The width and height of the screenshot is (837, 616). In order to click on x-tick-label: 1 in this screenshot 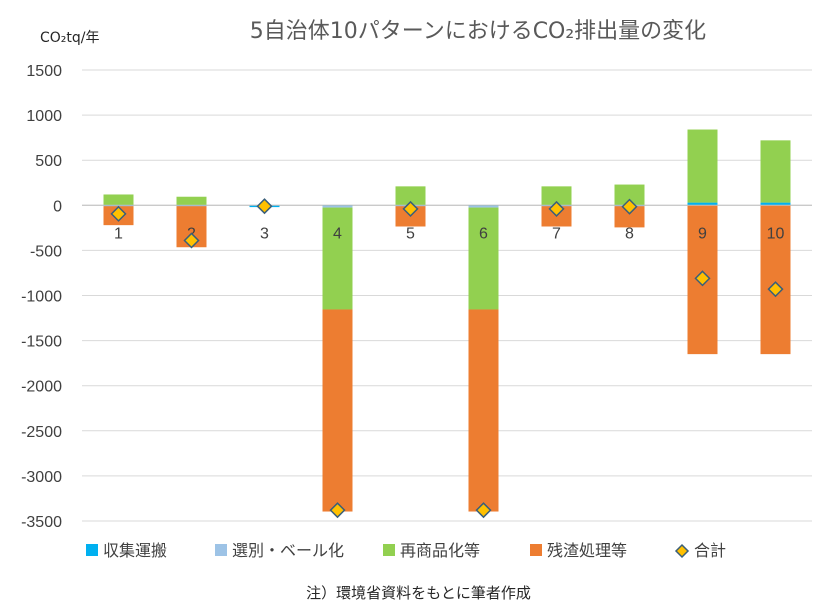, I will do `click(118, 233)`.